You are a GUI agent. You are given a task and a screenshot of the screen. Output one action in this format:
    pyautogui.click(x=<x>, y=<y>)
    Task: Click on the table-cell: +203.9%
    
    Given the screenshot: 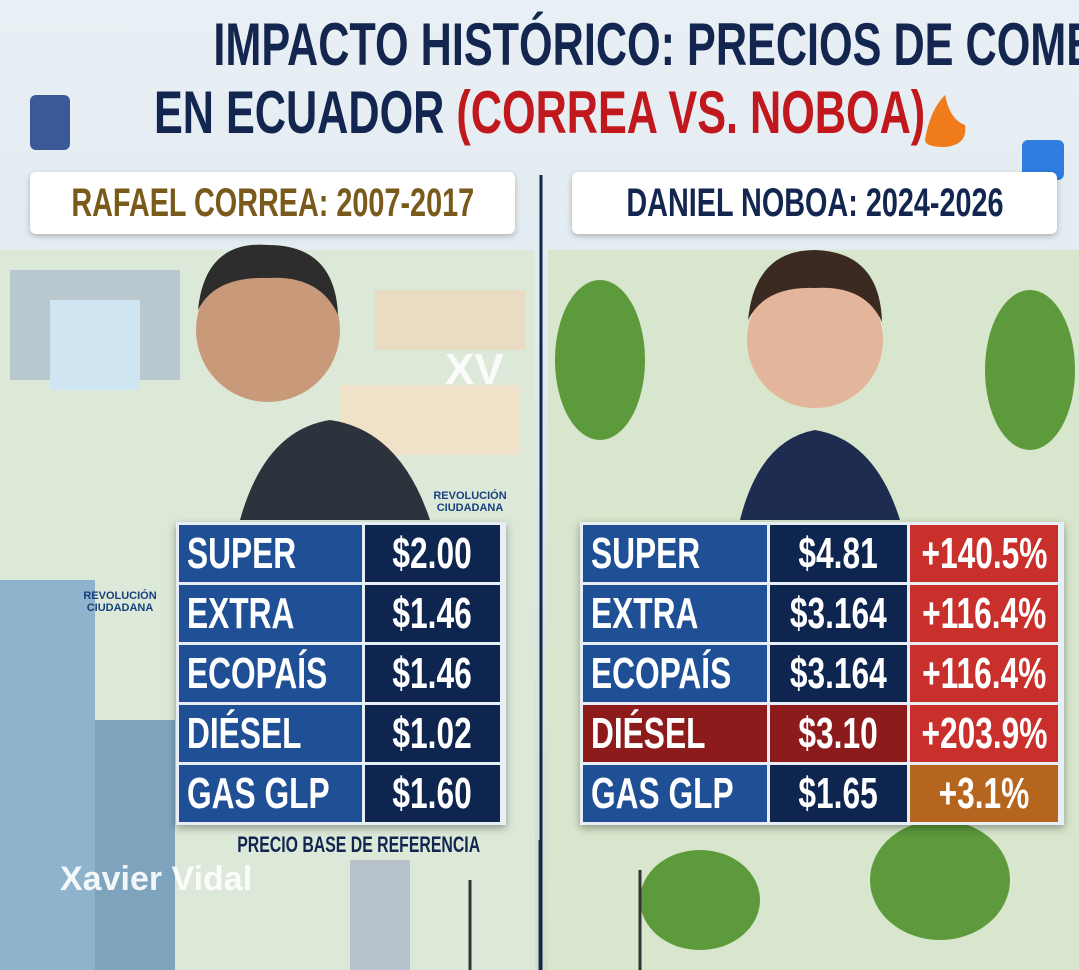 What is the action you would take?
    pyautogui.click(x=984, y=733)
    